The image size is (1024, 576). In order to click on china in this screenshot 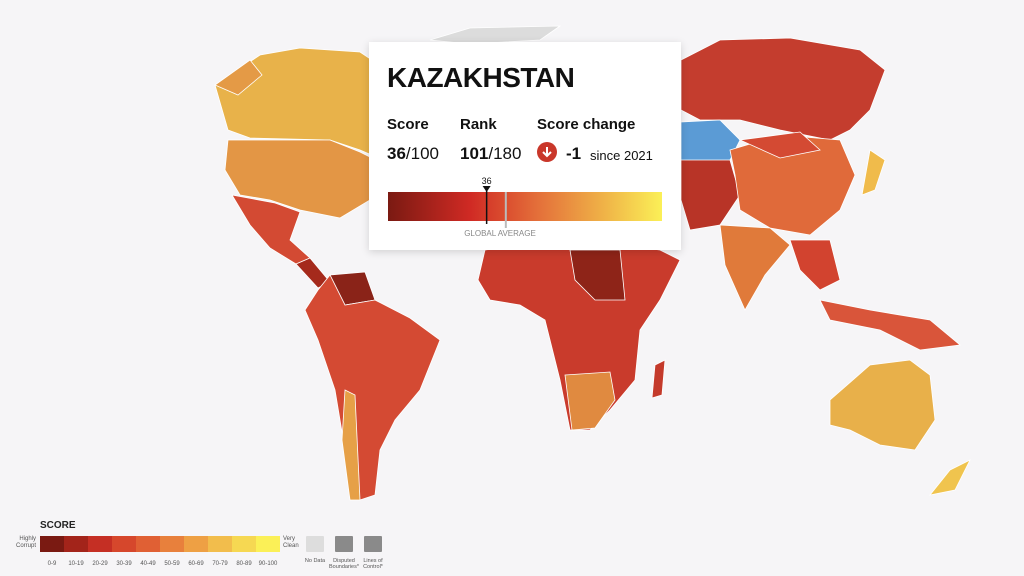, I will do `click(792, 185)`.